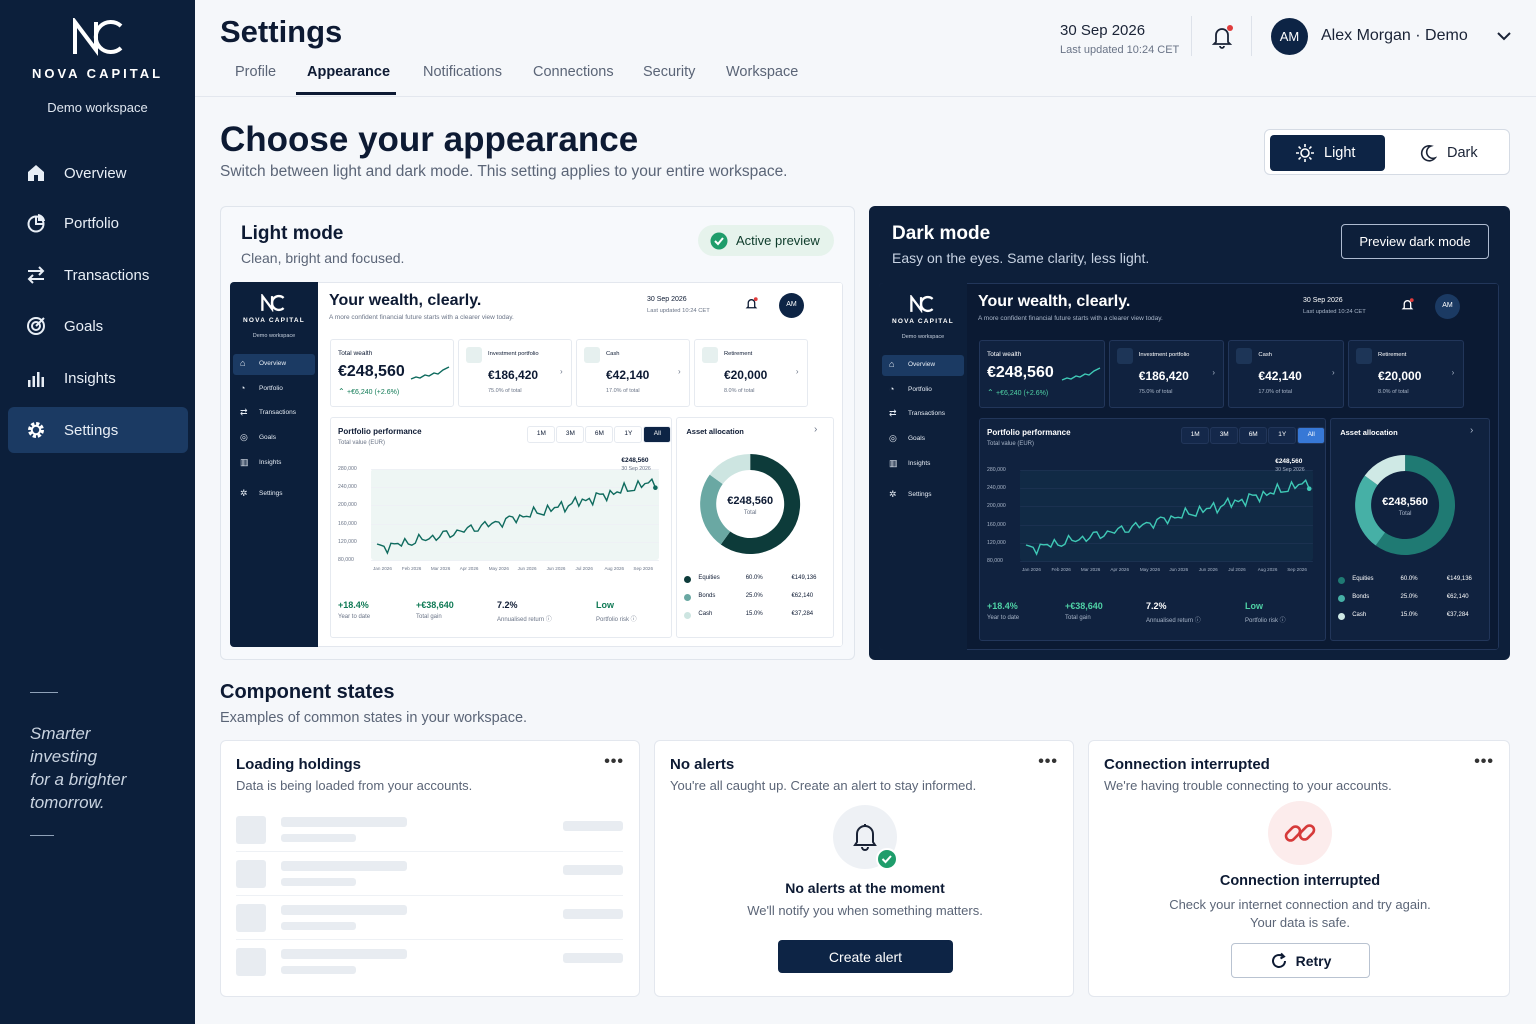 This screenshot has width=1536, height=1024. What do you see at coordinates (347, 523) in the screenshot?
I see `y-tick: 160,000` at bounding box center [347, 523].